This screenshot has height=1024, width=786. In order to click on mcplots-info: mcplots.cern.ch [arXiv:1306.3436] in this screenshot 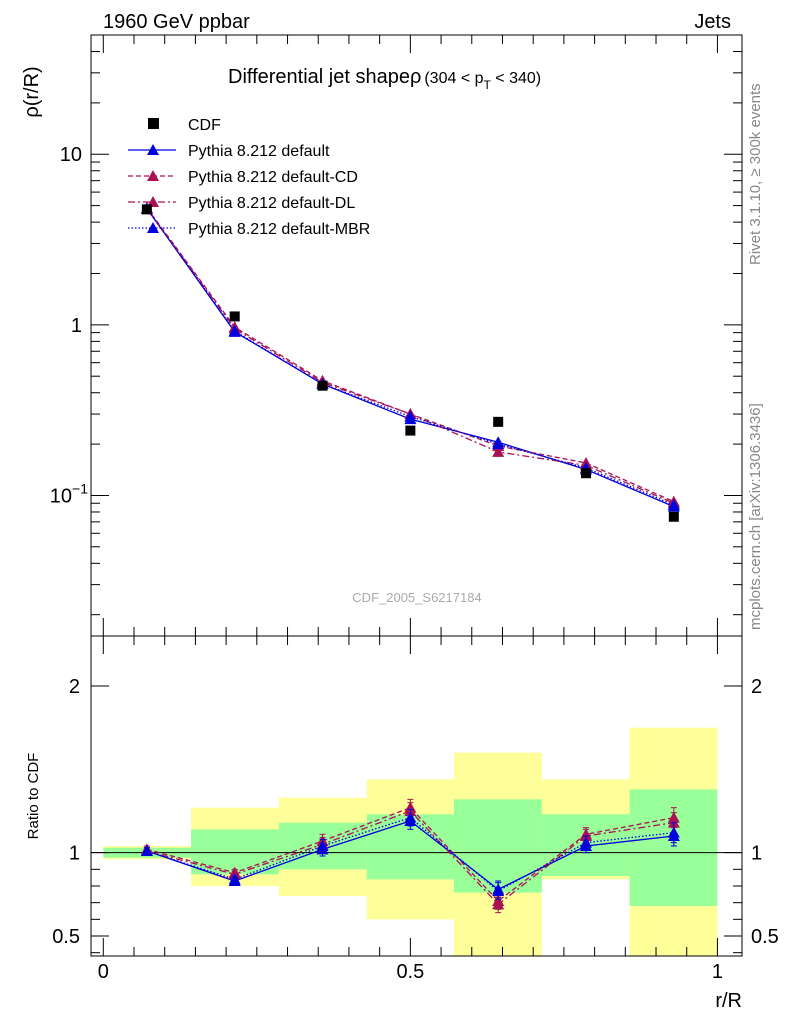, I will do `click(755, 516)`.